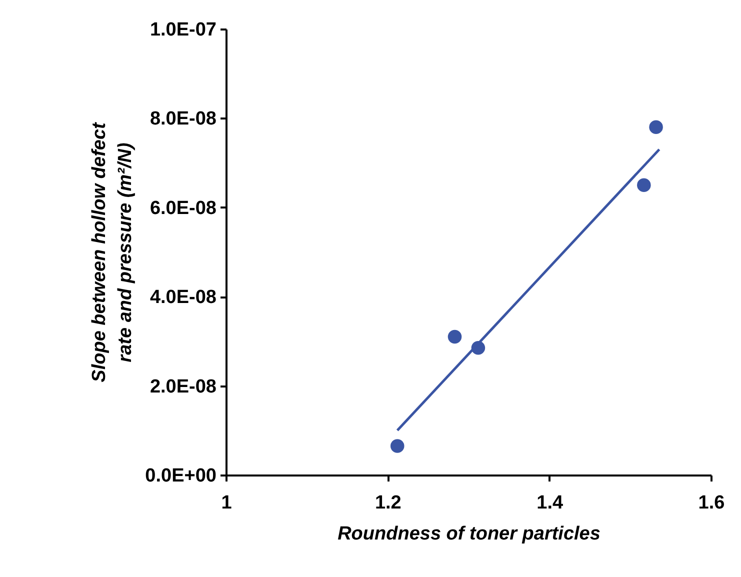  I want to click on y-tick-label: 6.0E-08, so click(183, 208).